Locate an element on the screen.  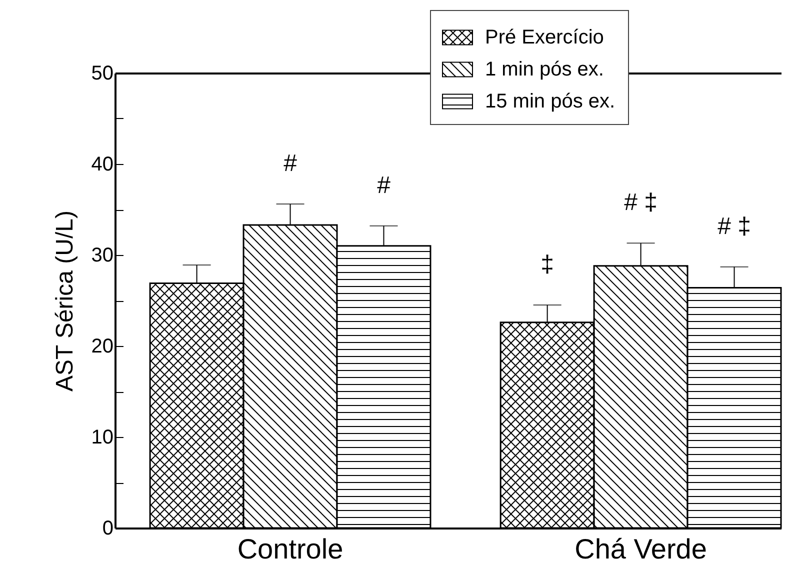
x-tick-label: Chá Verde is located at coordinates (640, 549).